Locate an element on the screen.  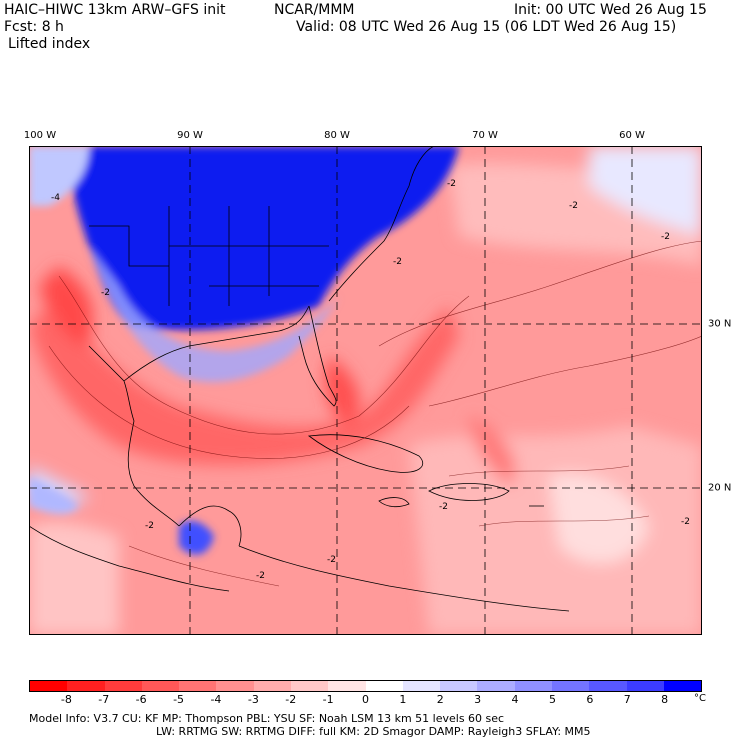
lon-label-60w: 60 W is located at coordinates (632, 135).